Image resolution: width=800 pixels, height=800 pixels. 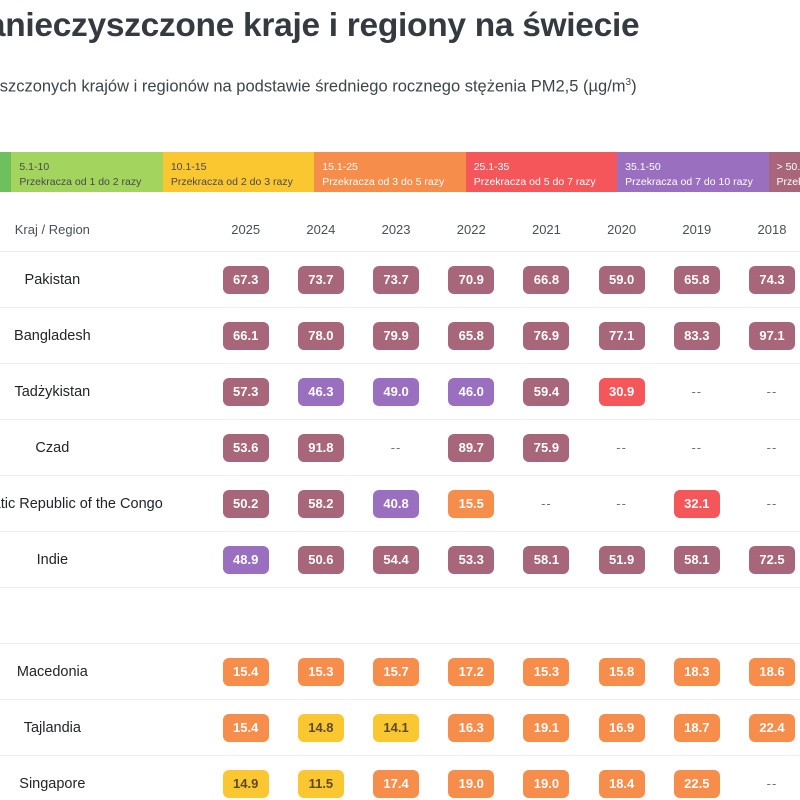 What do you see at coordinates (87, 172) in the screenshot?
I see `legend-band-1: 5.1-10 Przekracza od 1 do 2 razy` at bounding box center [87, 172].